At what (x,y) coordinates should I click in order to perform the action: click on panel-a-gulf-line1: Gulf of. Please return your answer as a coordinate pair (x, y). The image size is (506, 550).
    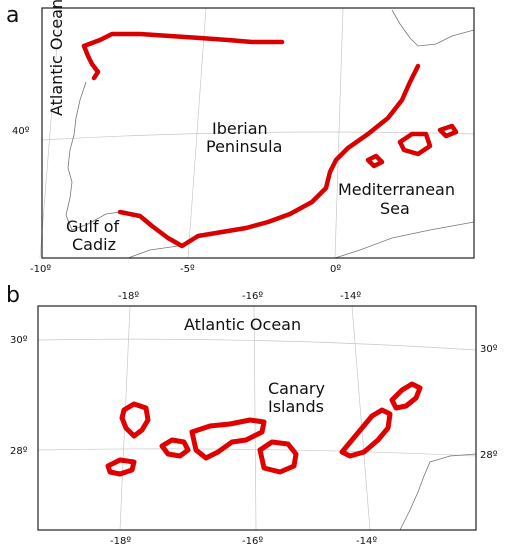
    Looking at the image, I should click on (92, 226).